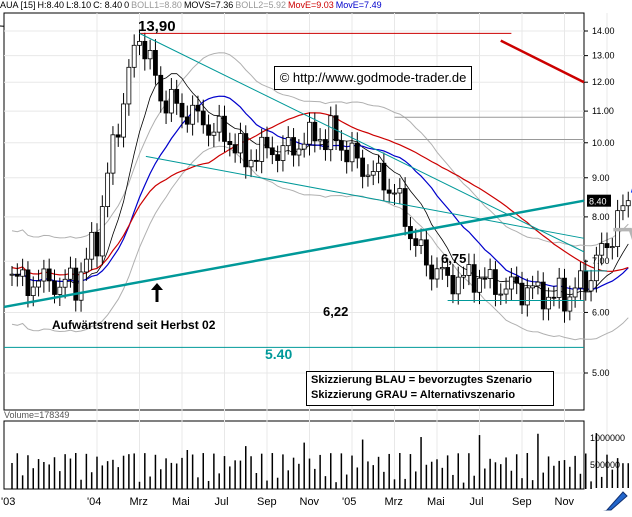 The width and height of the screenshot is (632, 517). I want to click on move-blue-value: MovE=7.49, so click(358, 5).